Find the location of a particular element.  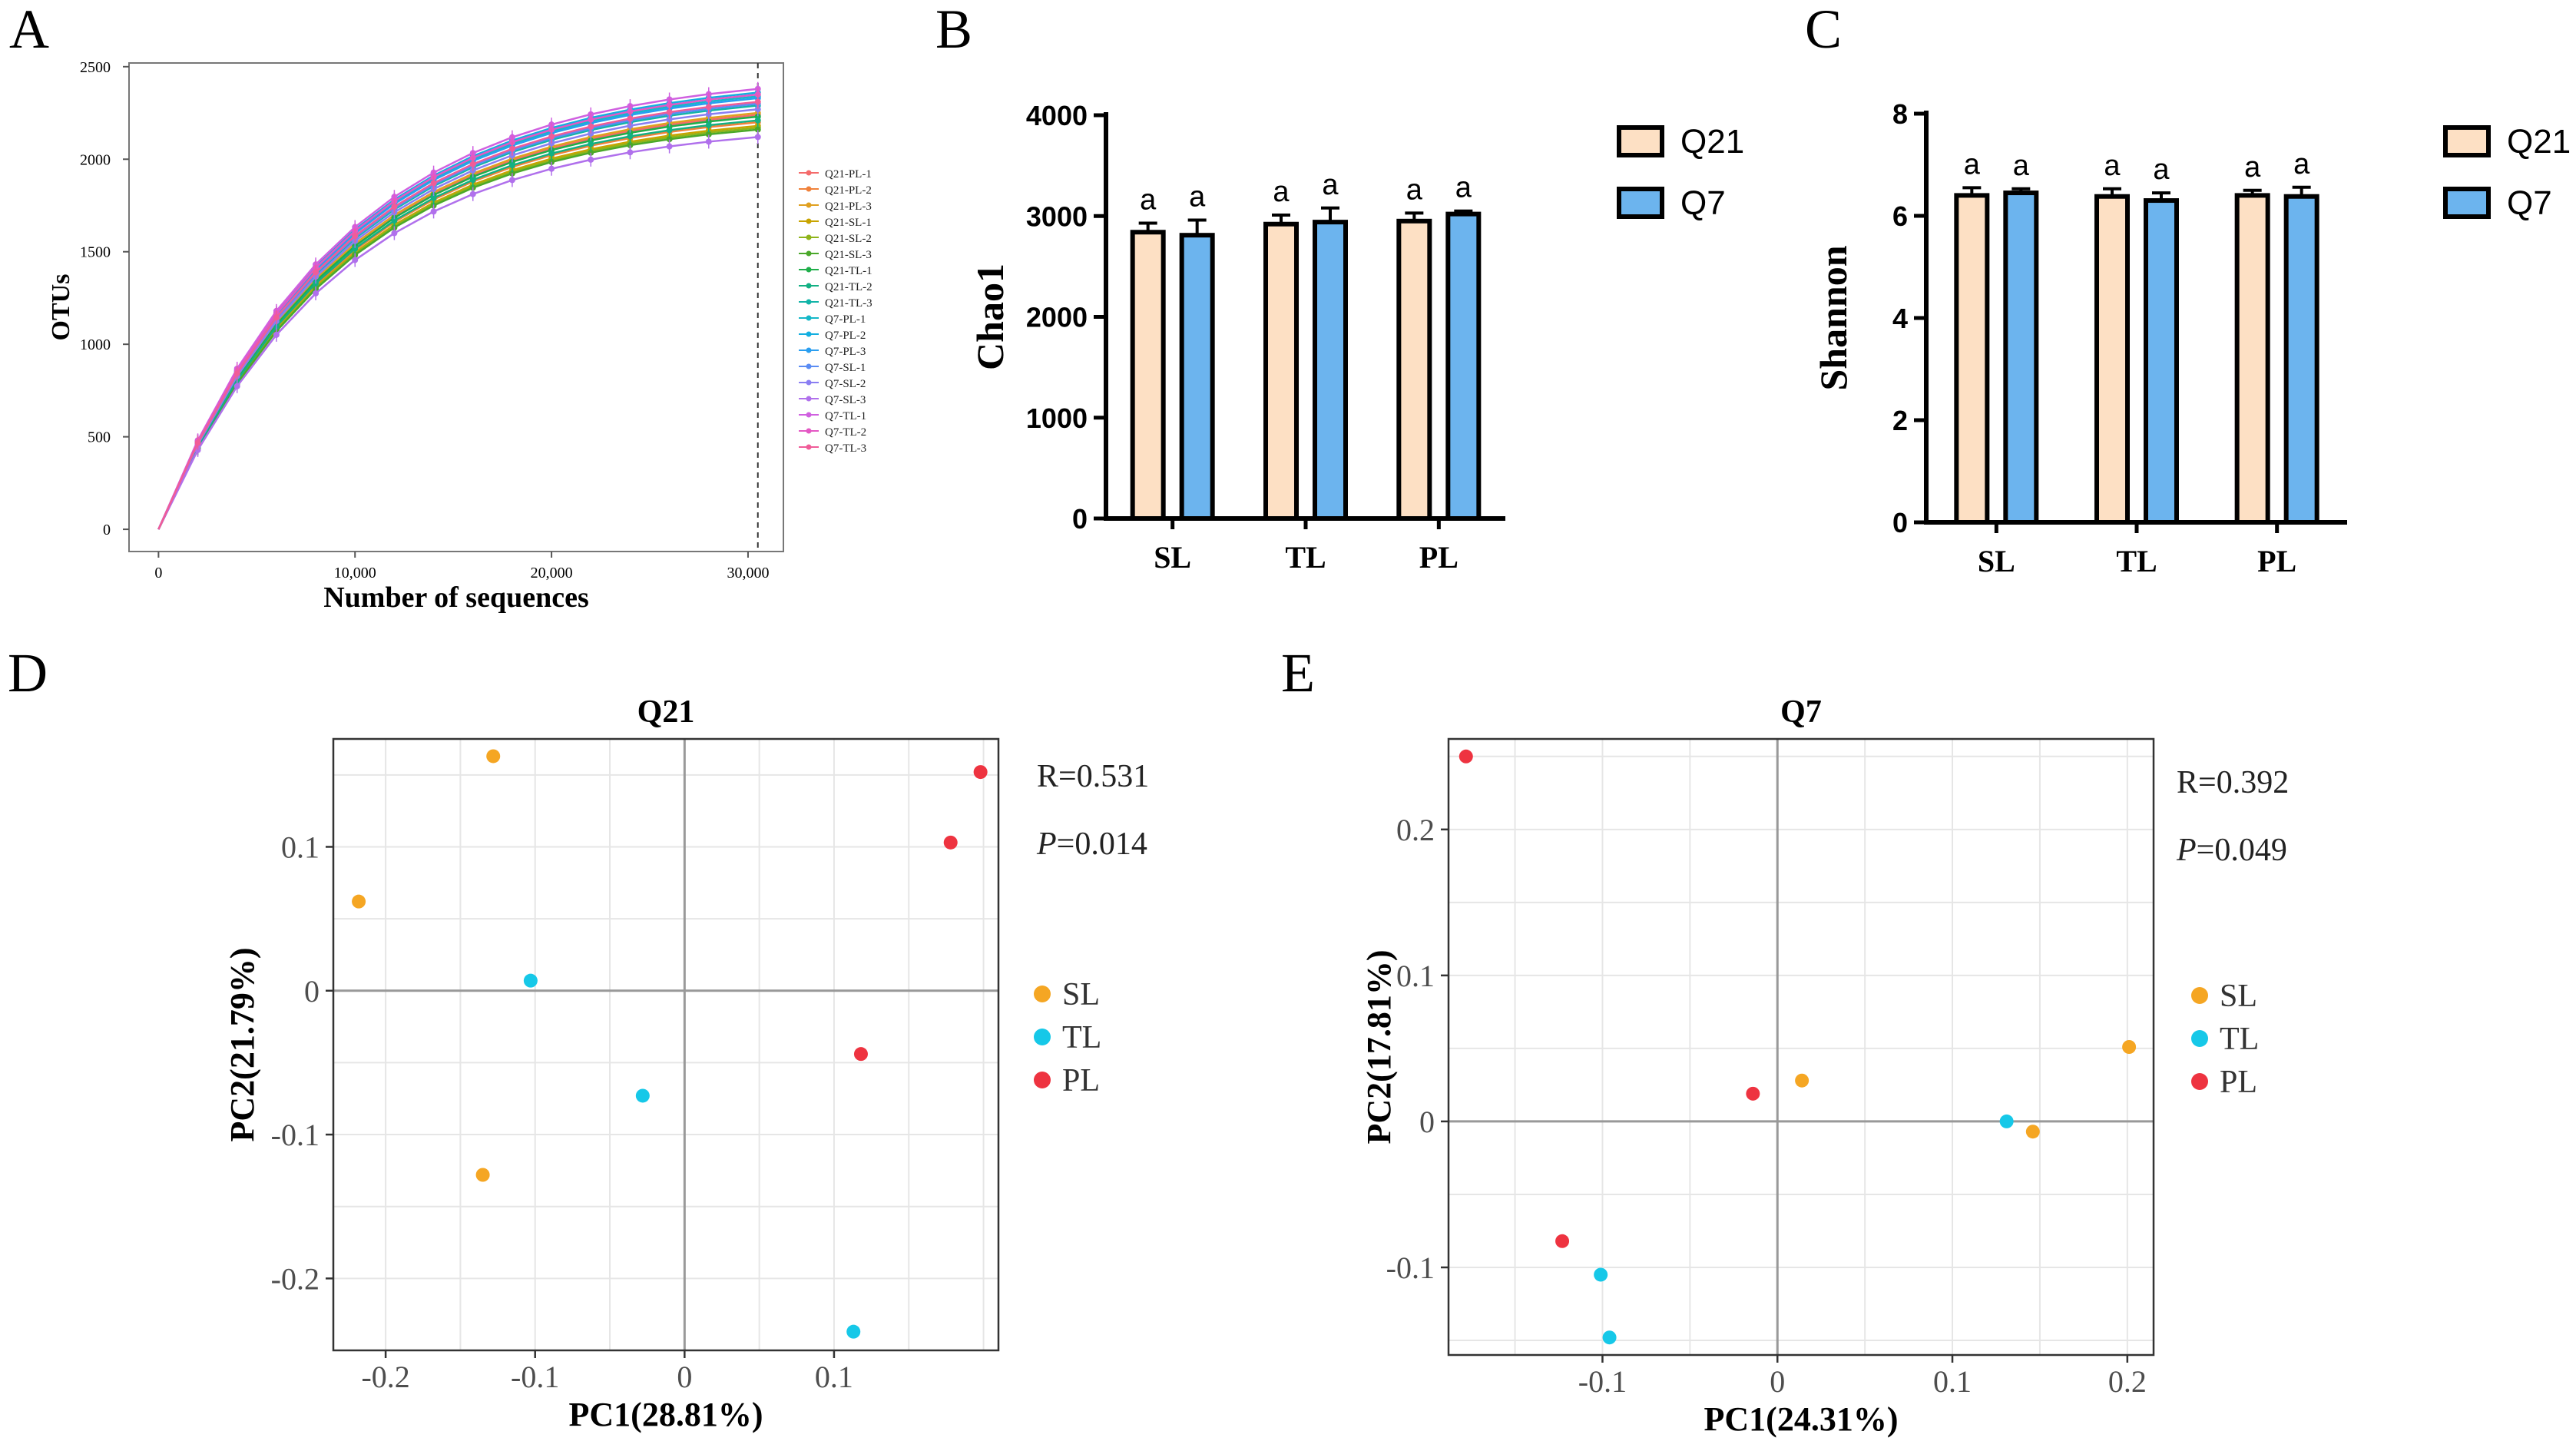

legend-label: Q7-TL-3 is located at coordinates (846, 448).